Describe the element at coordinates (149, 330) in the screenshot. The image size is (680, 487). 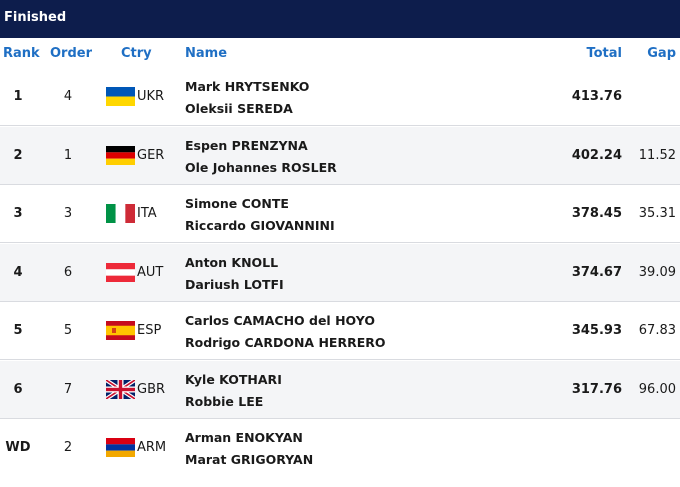
I see `country-code: ESP` at that location.